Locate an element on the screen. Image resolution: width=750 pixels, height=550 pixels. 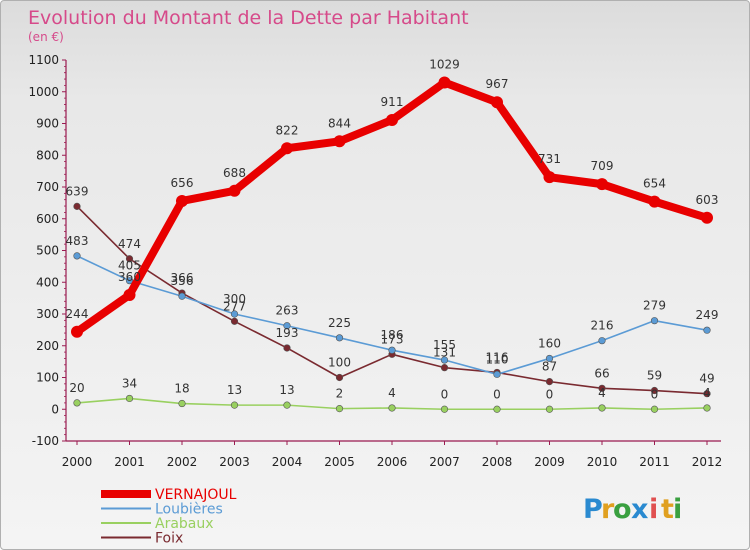
data-label: 603 is located at coordinates (707, 200).